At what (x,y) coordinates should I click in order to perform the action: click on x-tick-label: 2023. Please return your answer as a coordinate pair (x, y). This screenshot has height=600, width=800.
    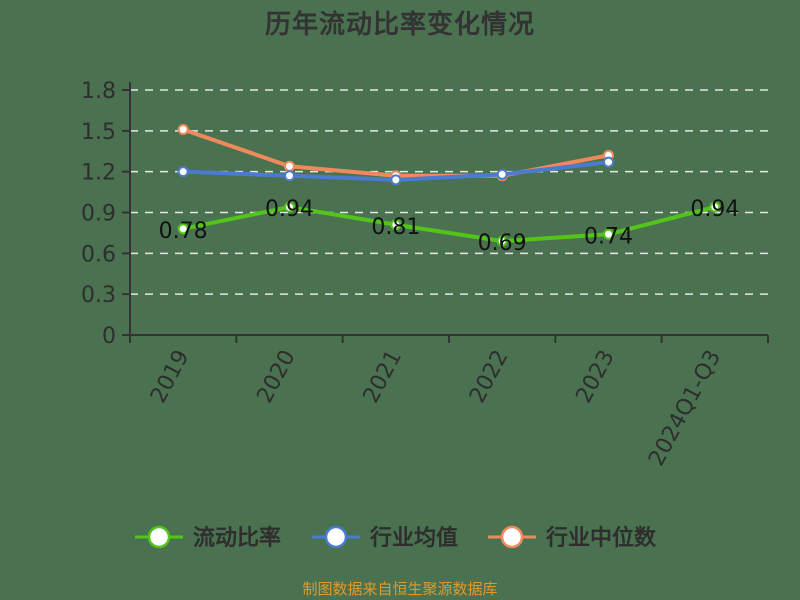
    Looking at the image, I should click on (595, 376).